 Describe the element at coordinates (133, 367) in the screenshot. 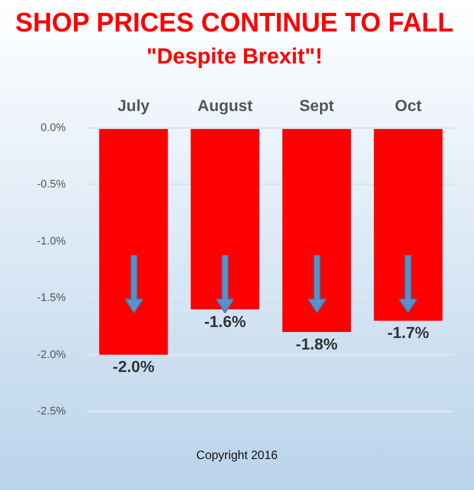

I see `data-label: -2.0%` at that location.